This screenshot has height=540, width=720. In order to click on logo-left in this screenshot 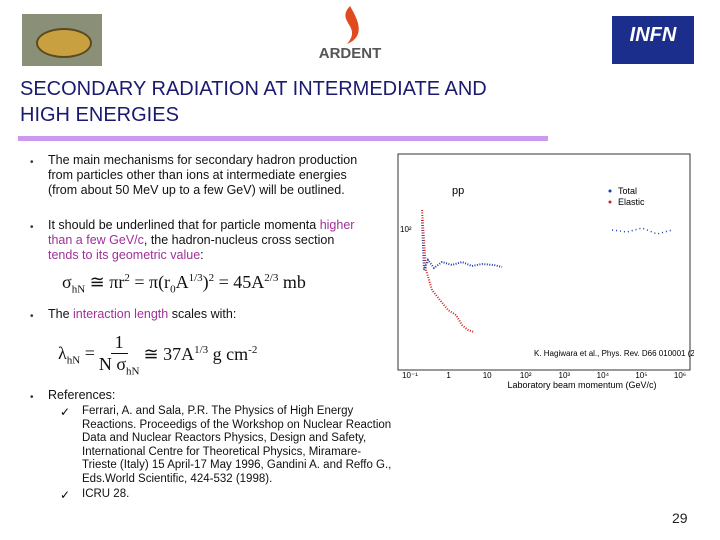, I will do `click(62, 40)`.